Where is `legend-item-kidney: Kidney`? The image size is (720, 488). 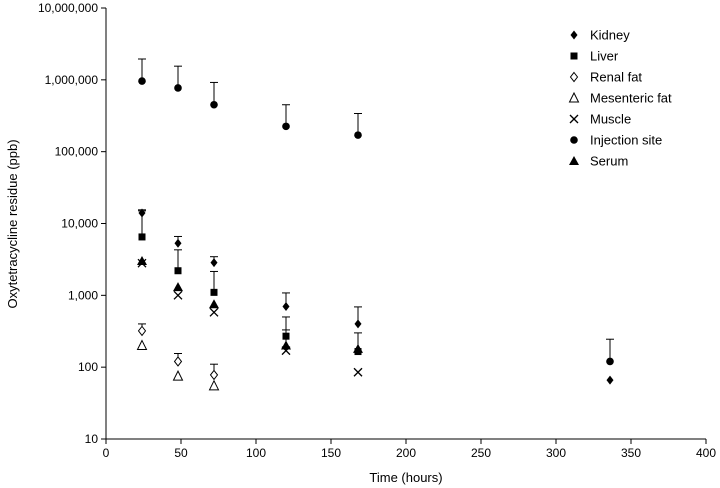
legend-item-kidney: Kidney is located at coordinates (600, 35).